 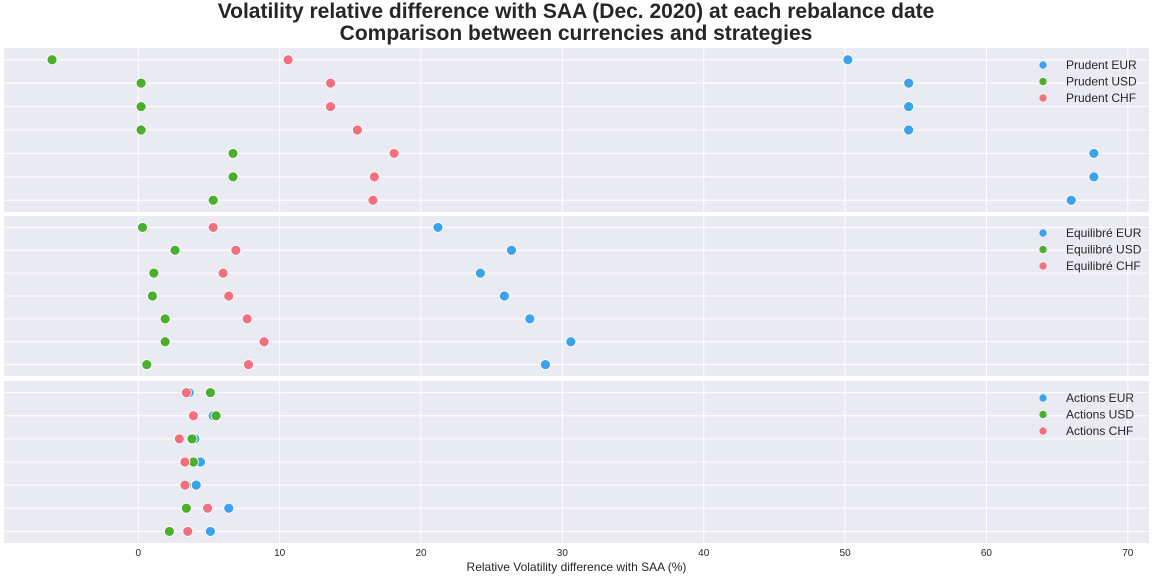 What do you see at coordinates (1104, 233) in the screenshot?
I see `legend-label: Equilibré EUR` at bounding box center [1104, 233].